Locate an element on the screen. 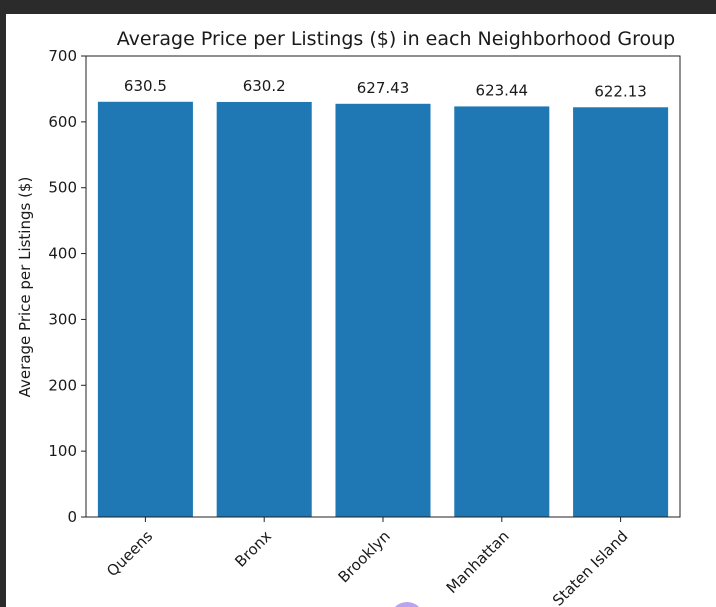 This screenshot has height=607, width=716. y-axis-label: Average Price per Listings ($) is located at coordinates (25, 287).